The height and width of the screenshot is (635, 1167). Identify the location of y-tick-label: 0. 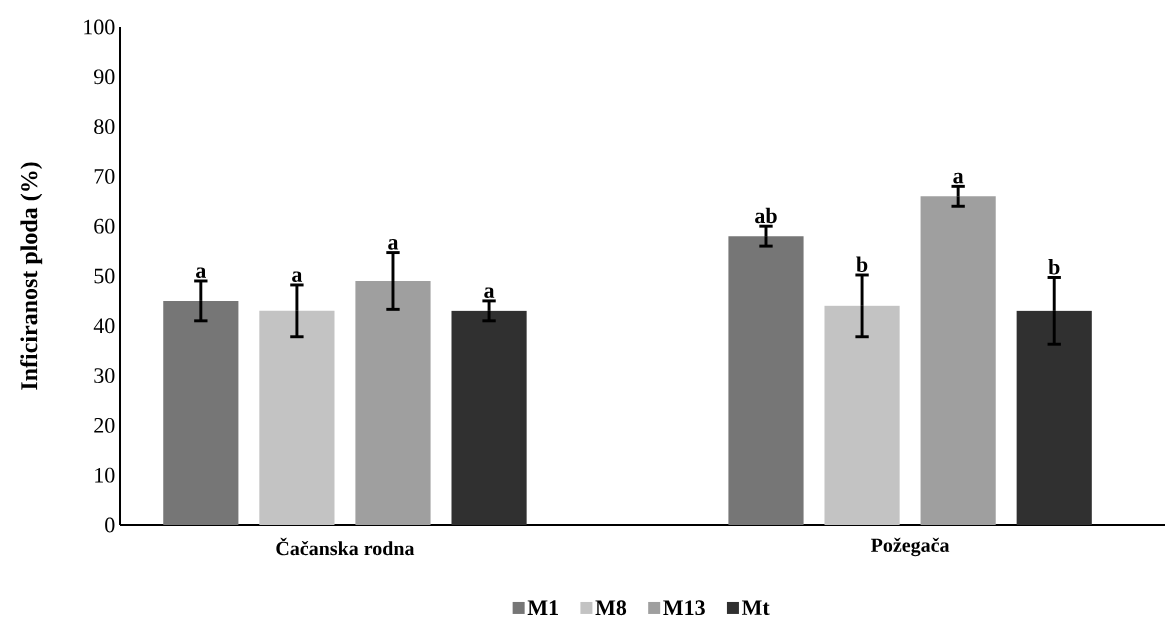
(110, 525).